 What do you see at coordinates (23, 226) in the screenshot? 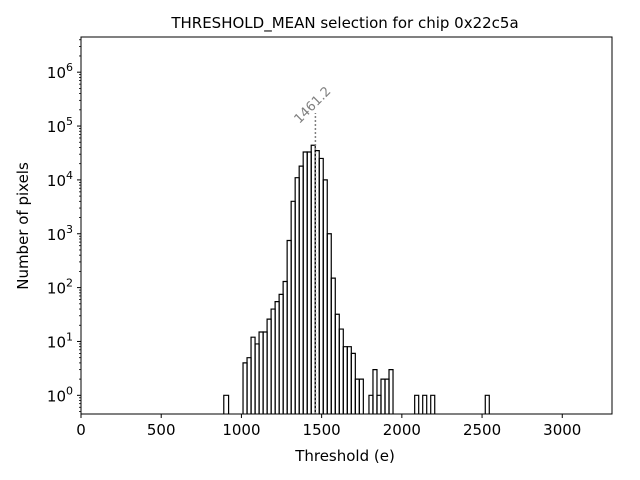
I see `y-axis-label: Number of pixels` at bounding box center [23, 226].